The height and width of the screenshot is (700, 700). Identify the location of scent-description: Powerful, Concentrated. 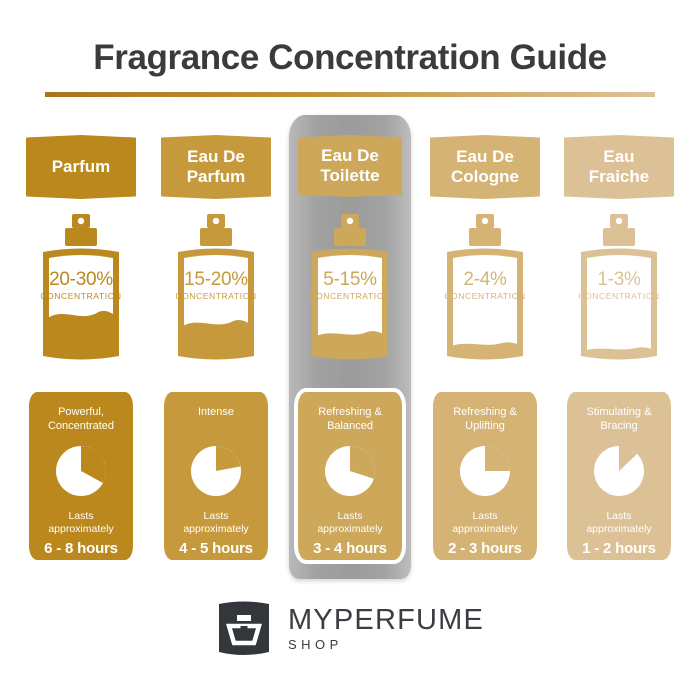
(81, 419).